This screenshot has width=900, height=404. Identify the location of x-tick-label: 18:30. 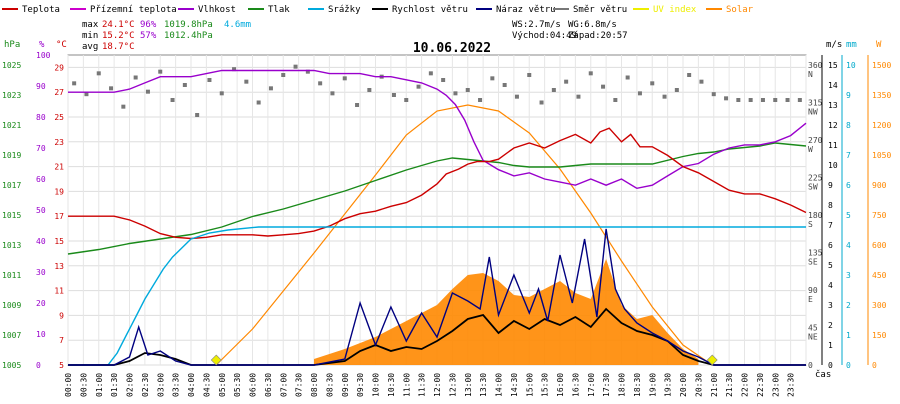
(637, 385).